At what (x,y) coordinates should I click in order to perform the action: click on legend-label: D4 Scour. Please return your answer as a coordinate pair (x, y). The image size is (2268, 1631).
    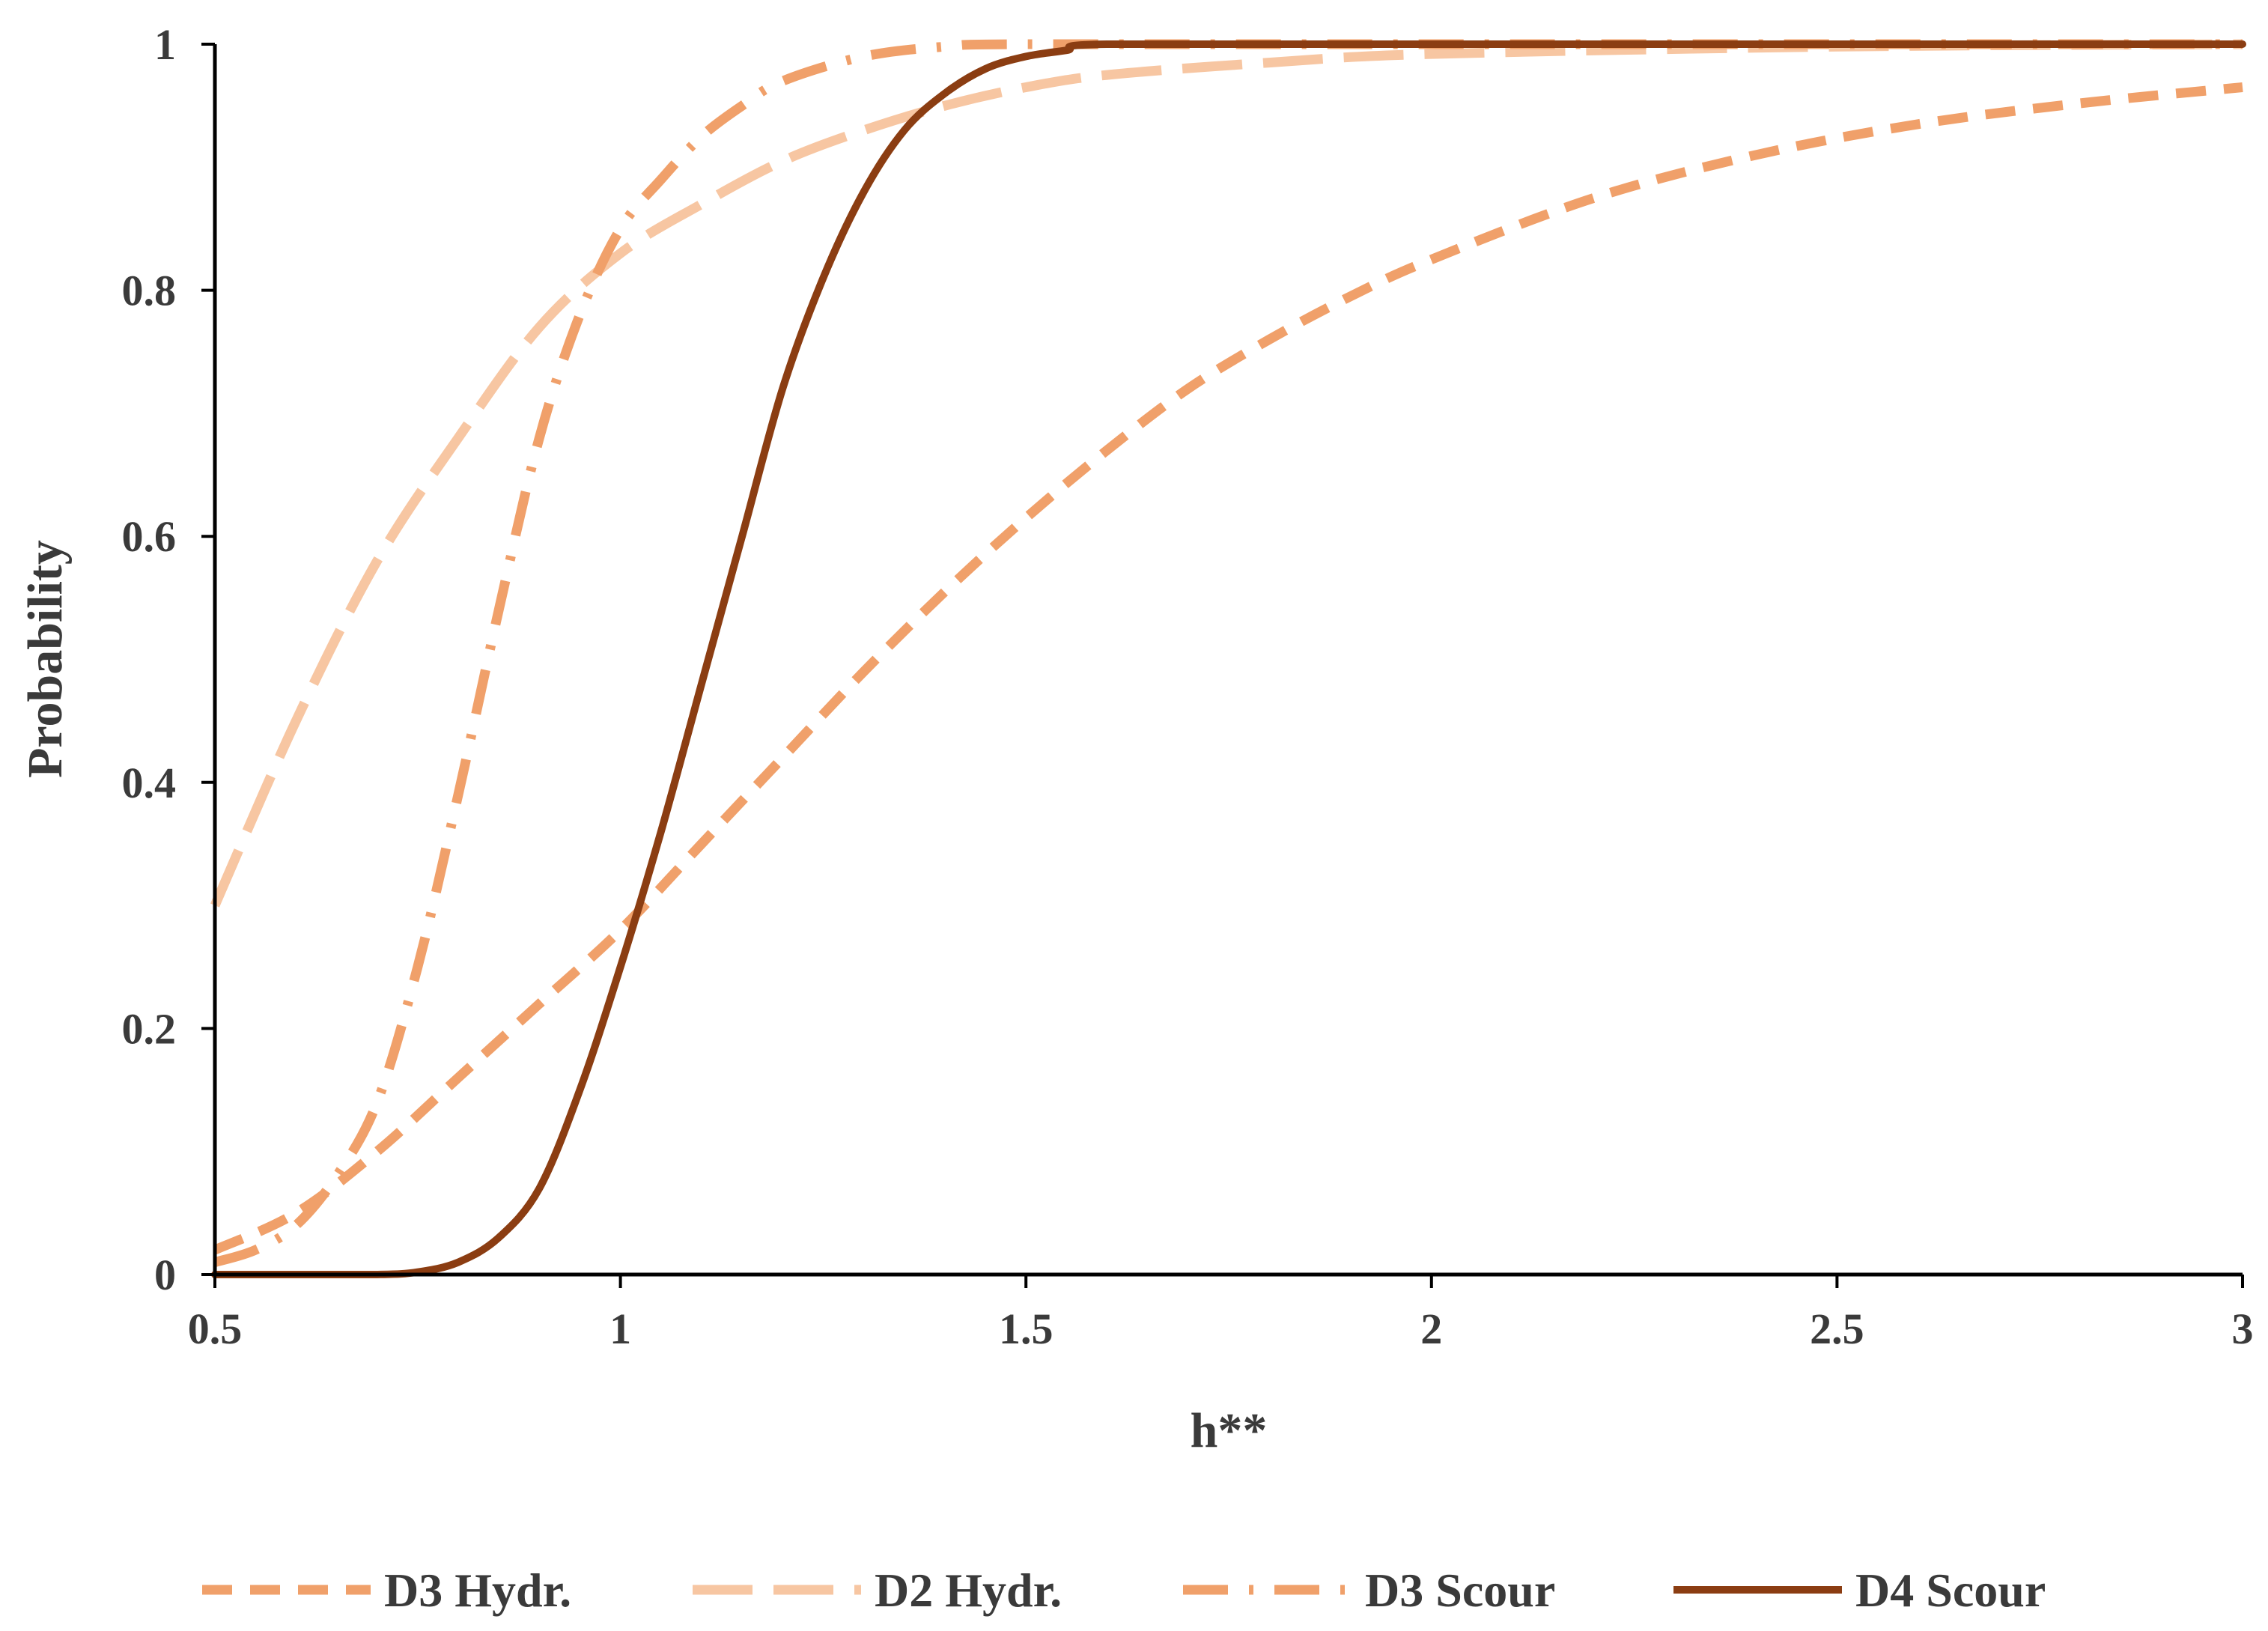
    Looking at the image, I should click on (1950, 1591).